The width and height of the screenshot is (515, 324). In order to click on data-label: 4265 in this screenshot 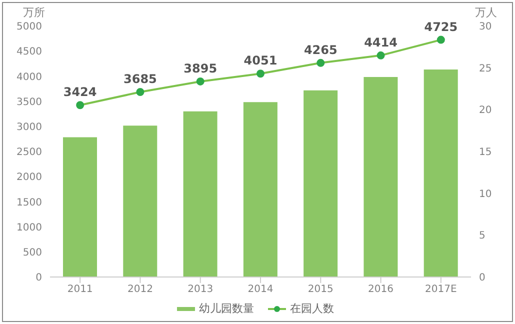, I will do `click(321, 49)`.